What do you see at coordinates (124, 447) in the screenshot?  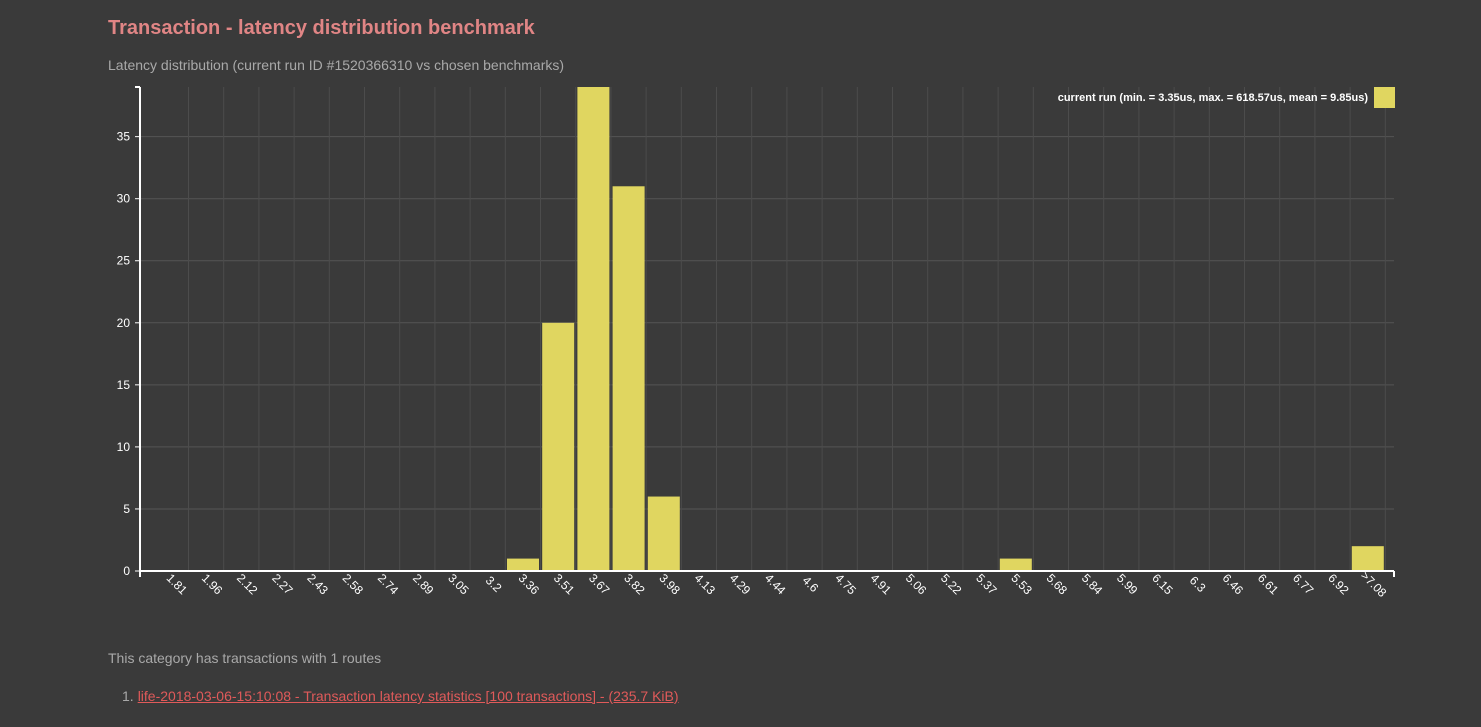 I see `y-tick-label: 10` at bounding box center [124, 447].